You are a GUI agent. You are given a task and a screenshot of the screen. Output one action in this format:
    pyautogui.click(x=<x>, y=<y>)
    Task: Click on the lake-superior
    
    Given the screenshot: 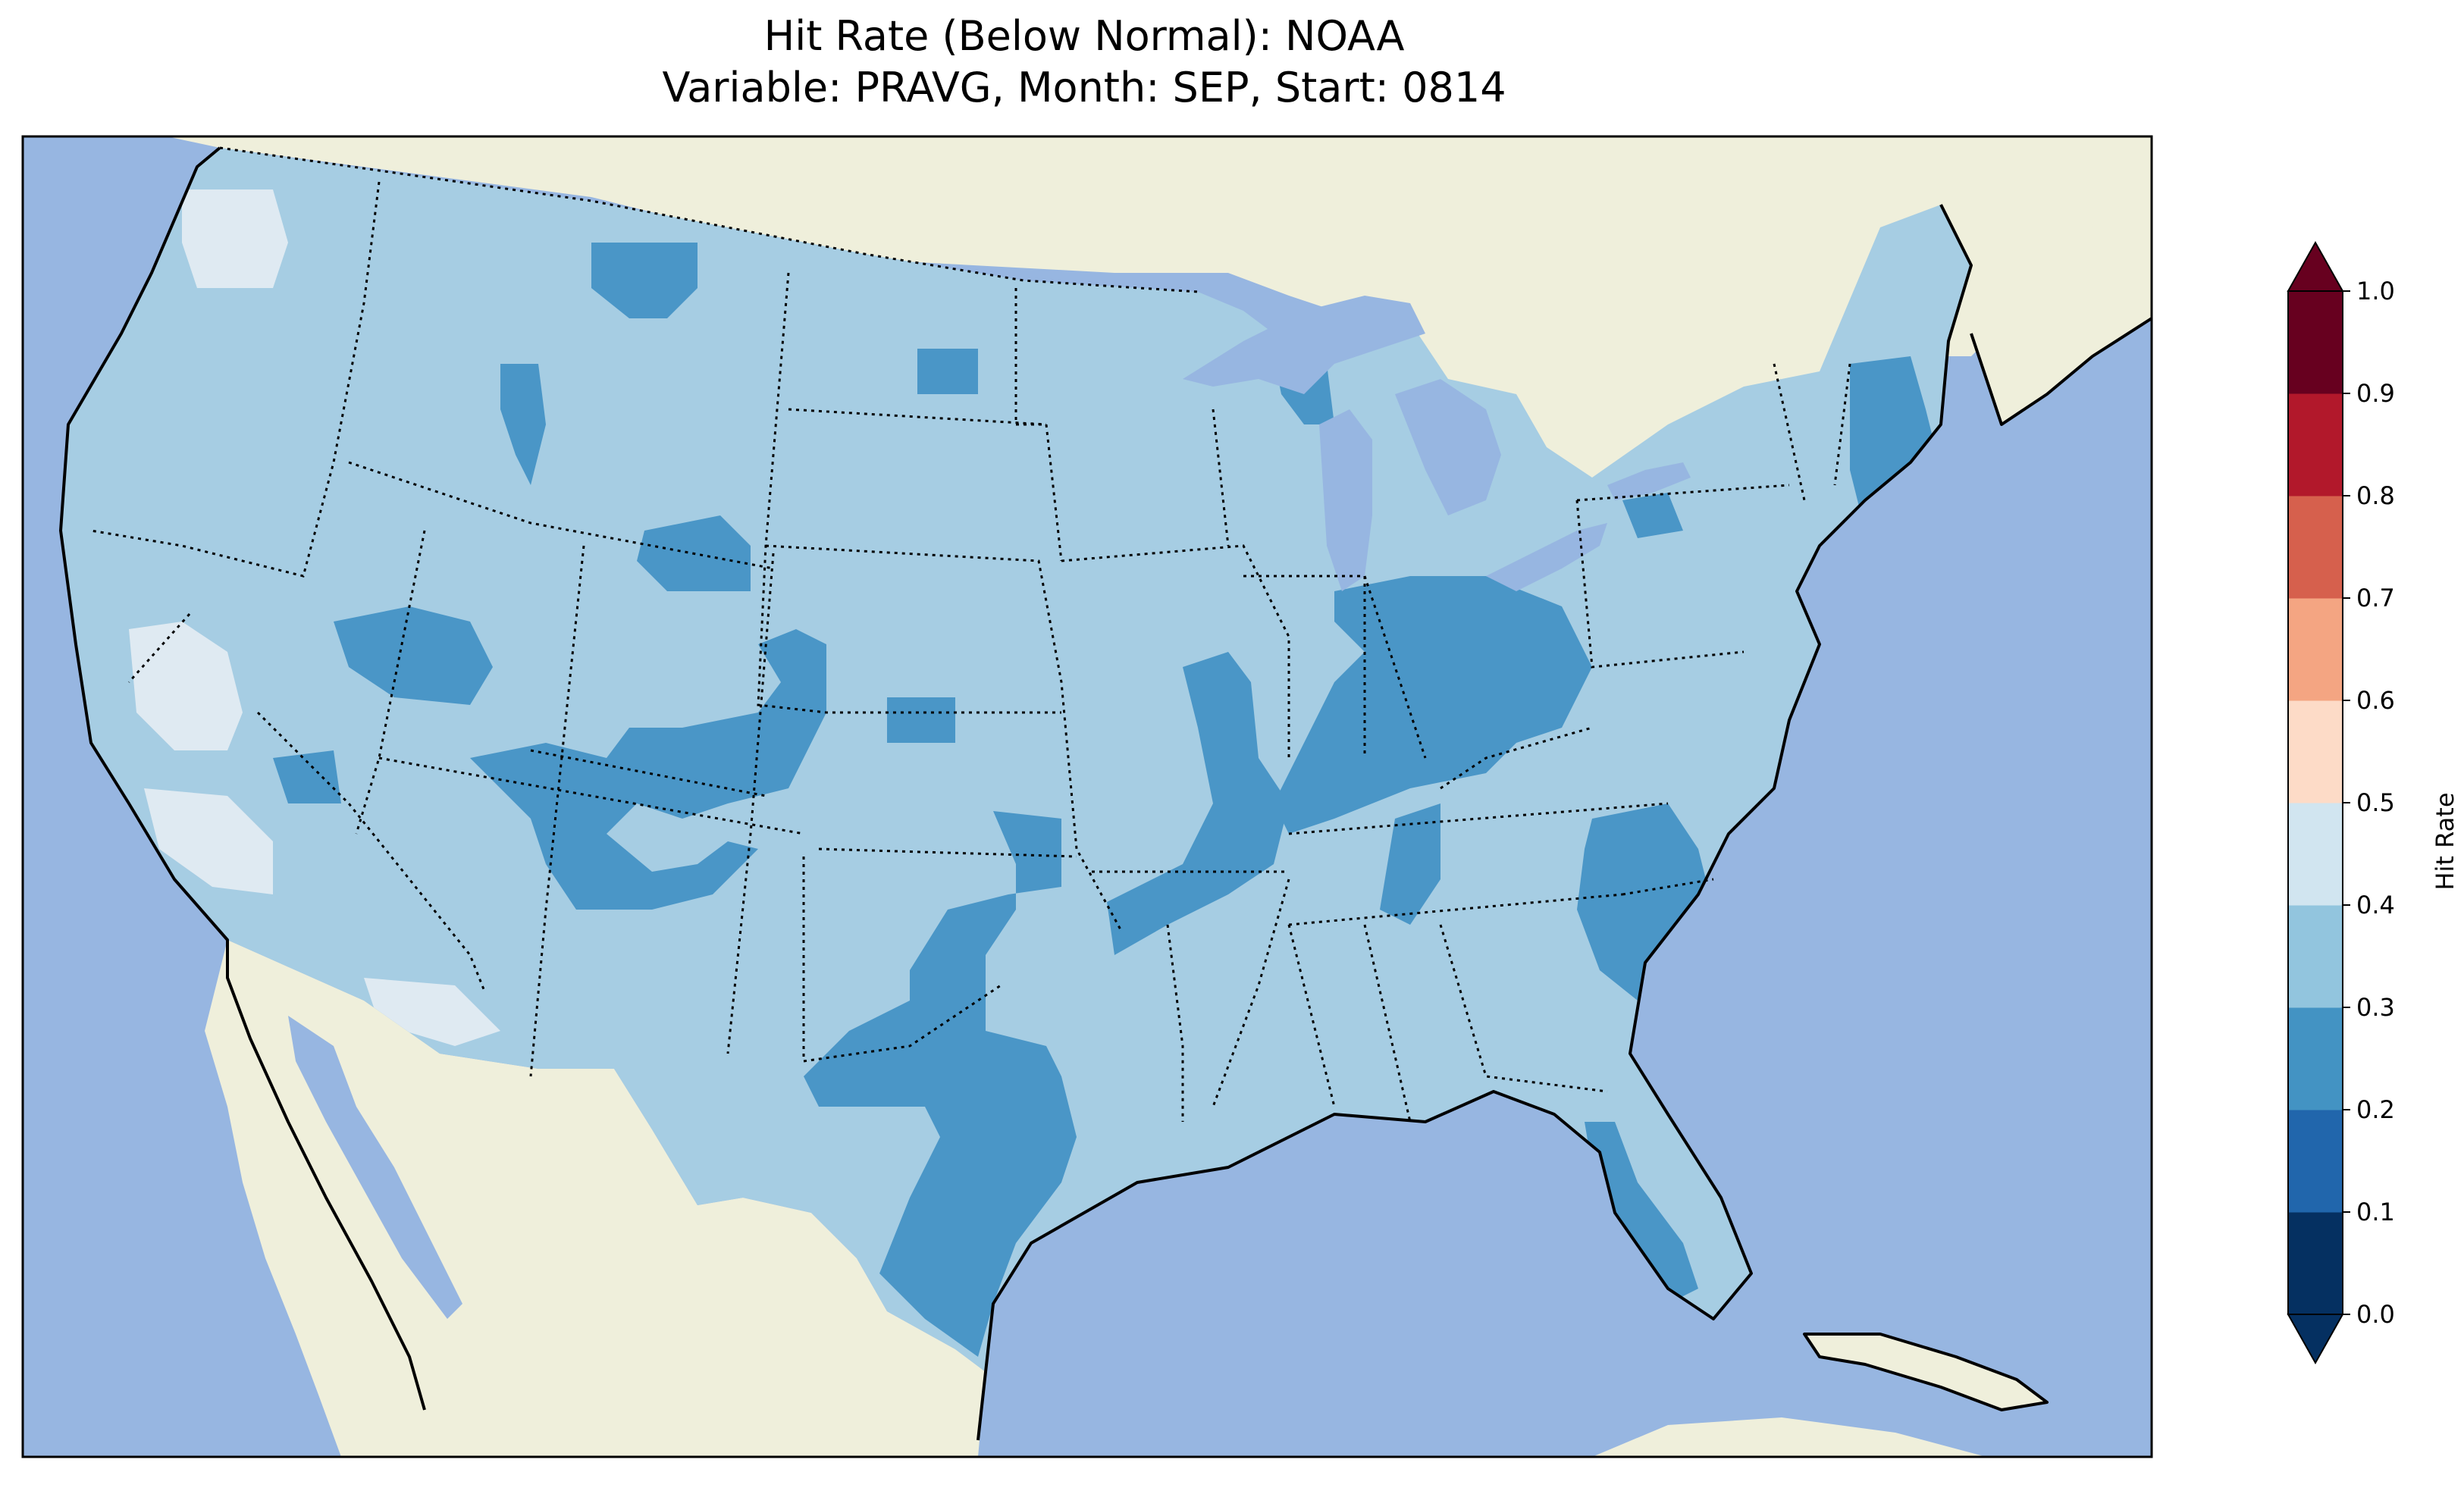 What is the action you would take?
    pyautogui.click(x=1304, y=345)
    